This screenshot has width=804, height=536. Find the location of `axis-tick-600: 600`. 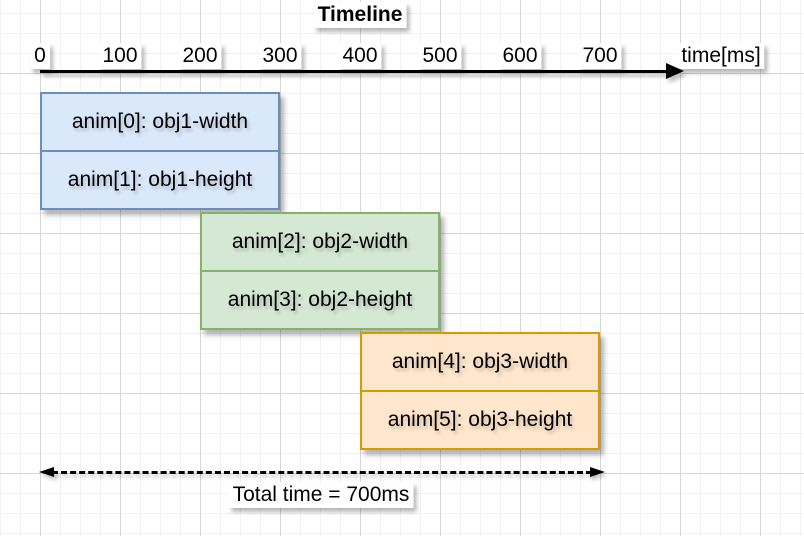

axis-tick-600: 600 is located at coordinates (520, 56).